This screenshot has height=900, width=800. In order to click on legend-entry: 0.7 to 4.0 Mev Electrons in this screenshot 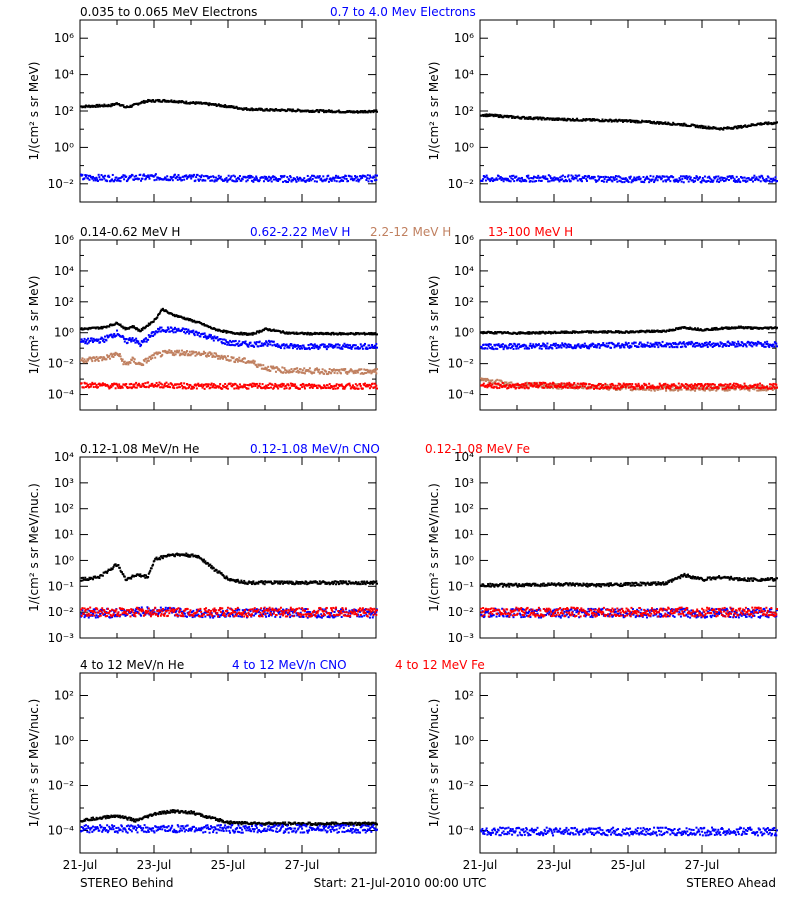, I will do `click(403, 12)`.